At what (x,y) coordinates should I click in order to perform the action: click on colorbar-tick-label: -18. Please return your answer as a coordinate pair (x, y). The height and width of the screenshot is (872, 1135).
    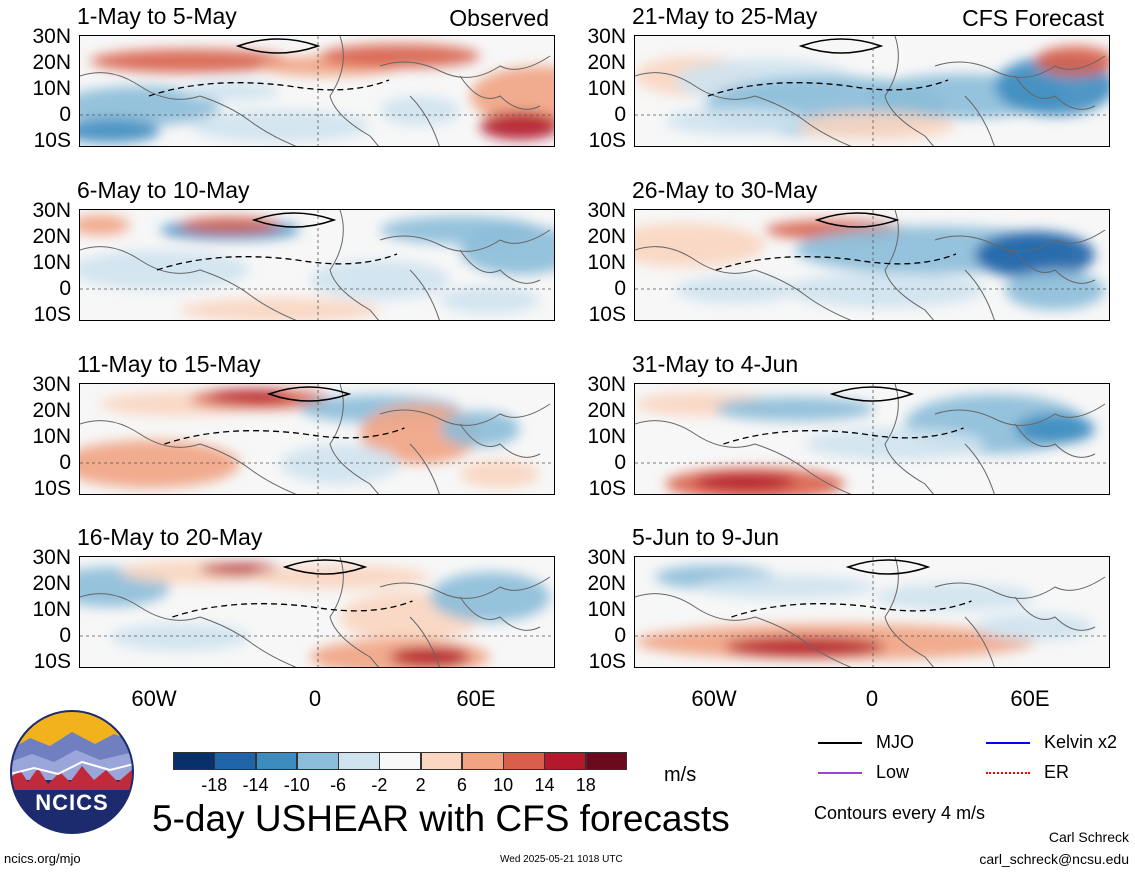
    Looking at the image, I should click on (214, 785).